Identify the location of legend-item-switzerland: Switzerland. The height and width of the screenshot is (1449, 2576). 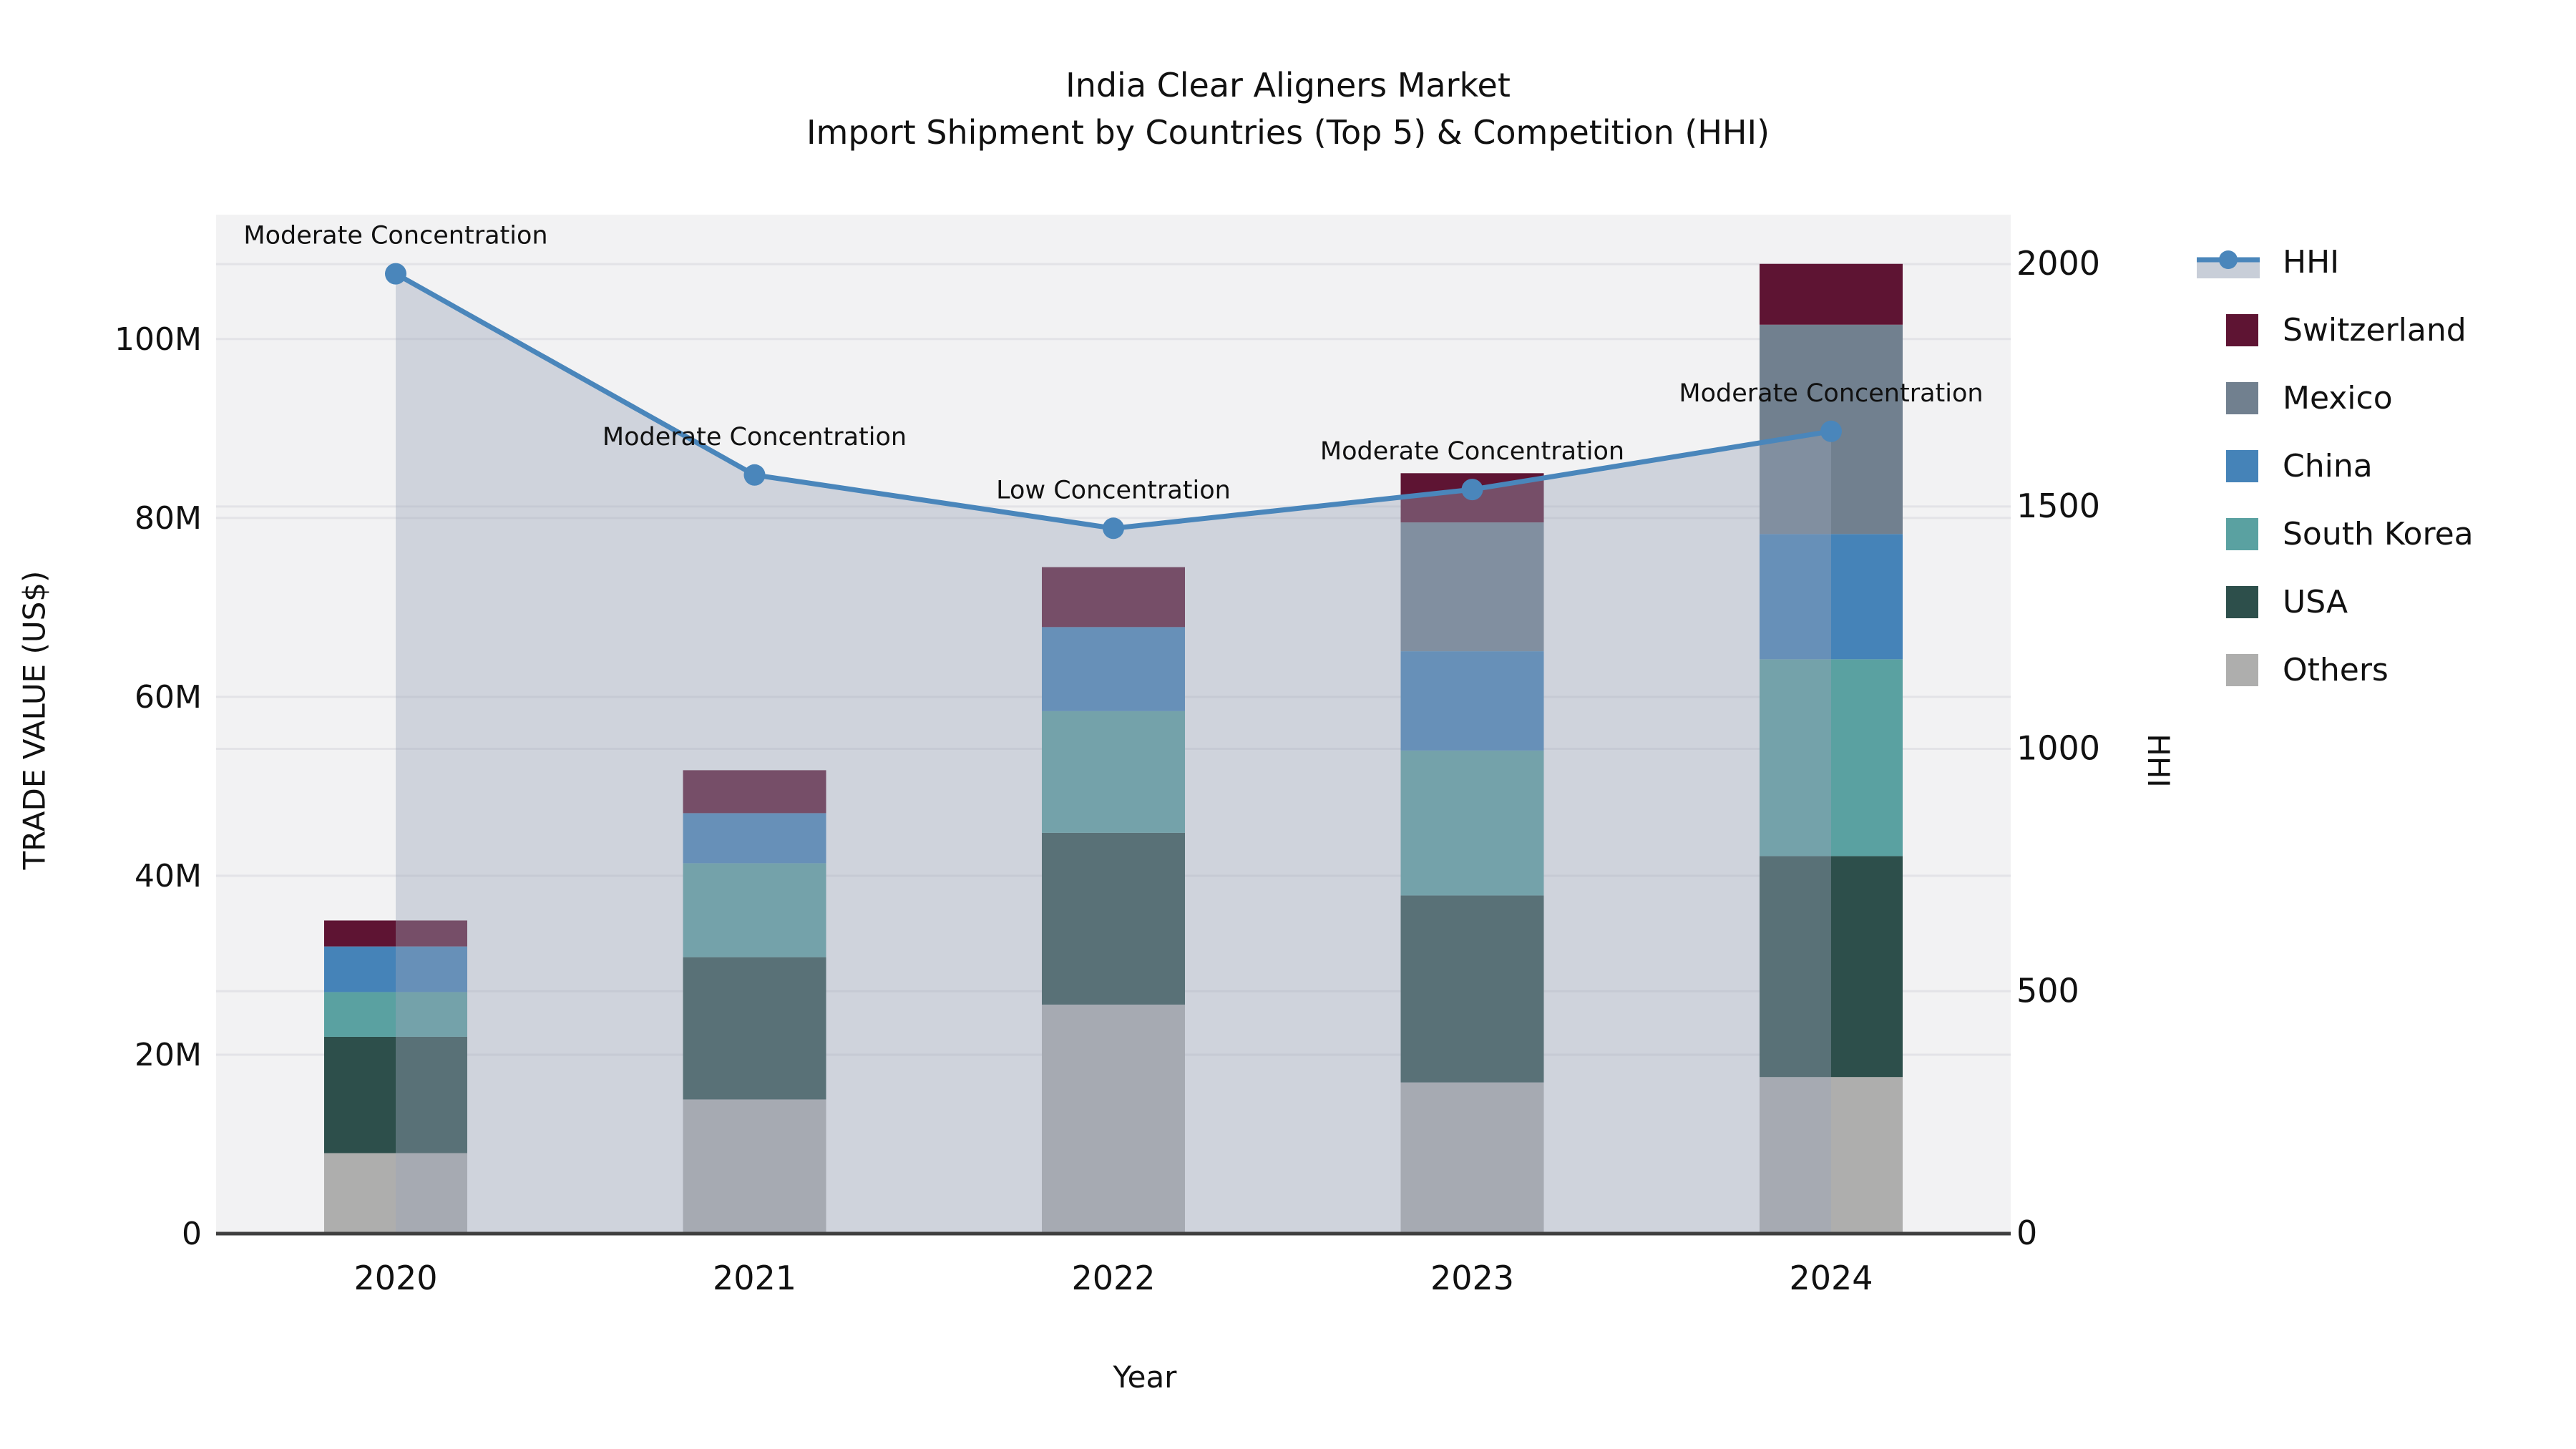
(2346, 330).